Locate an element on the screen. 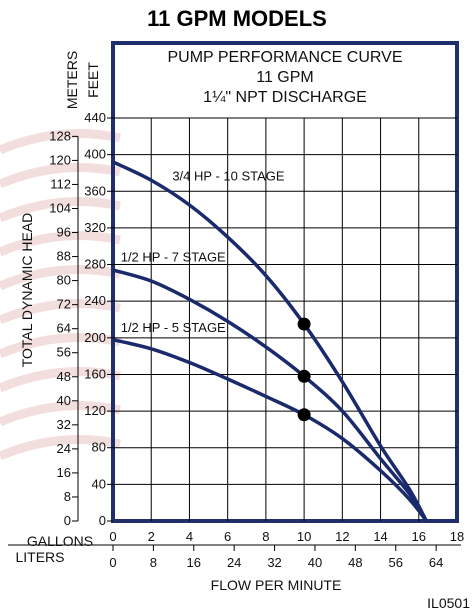 This screenshot has height=615, width=473. y-tick-feet-label: 200 is located at coordinates (95, 337).